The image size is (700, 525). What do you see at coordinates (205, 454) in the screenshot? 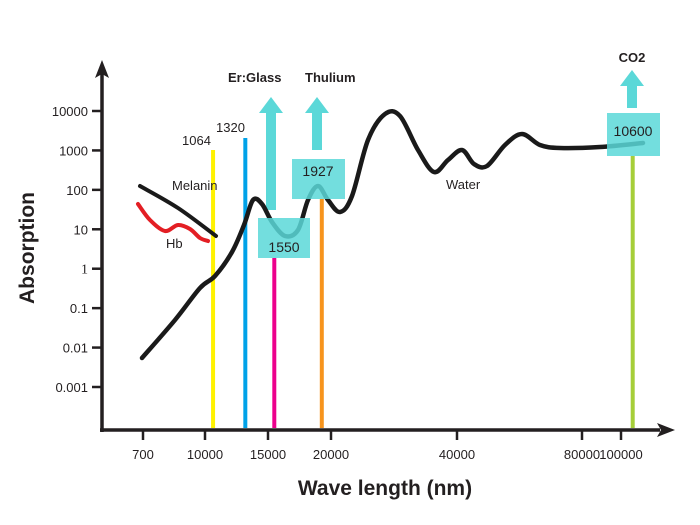
I see `x-tick-label: 10000` at bounding box center [205, 454].